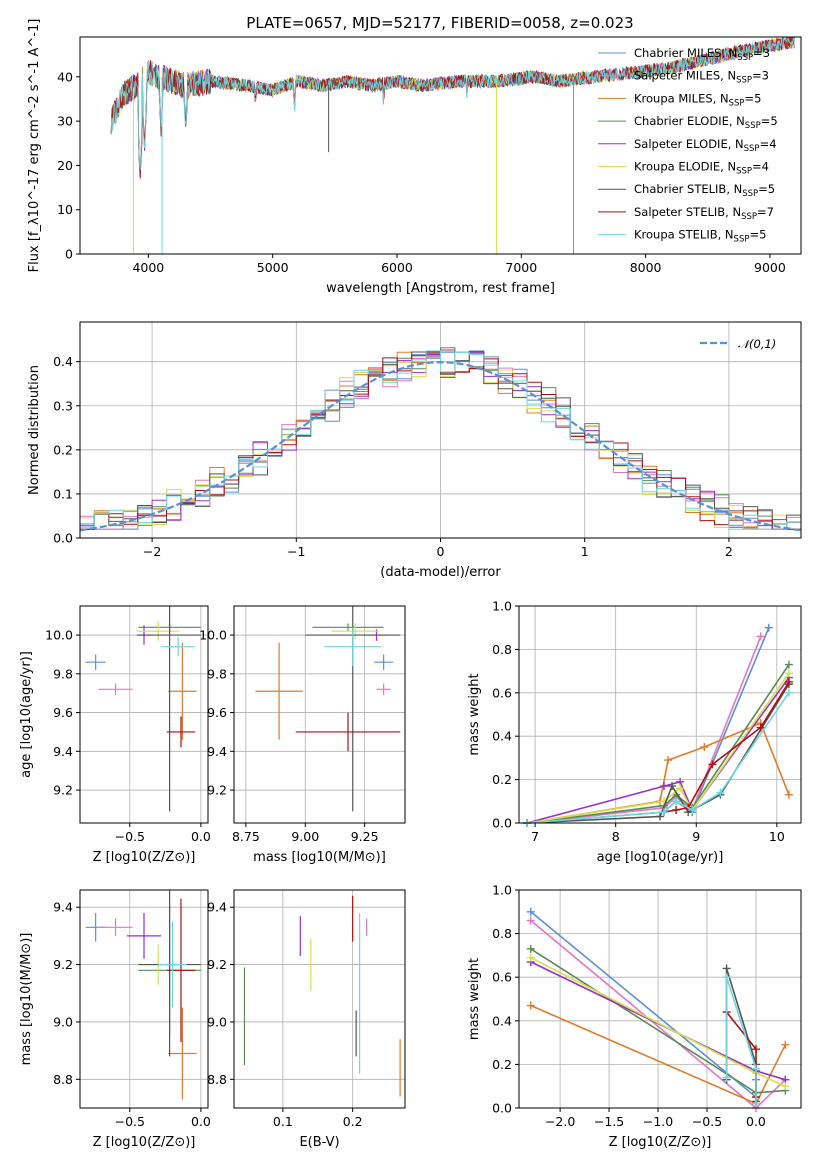 Image resolution: width=819 pixels, height=1170 pixels. Describe the element at coordinates (685, 76) in the screenshot. I see `legend-text: Salpeter MILES, N` at that location.